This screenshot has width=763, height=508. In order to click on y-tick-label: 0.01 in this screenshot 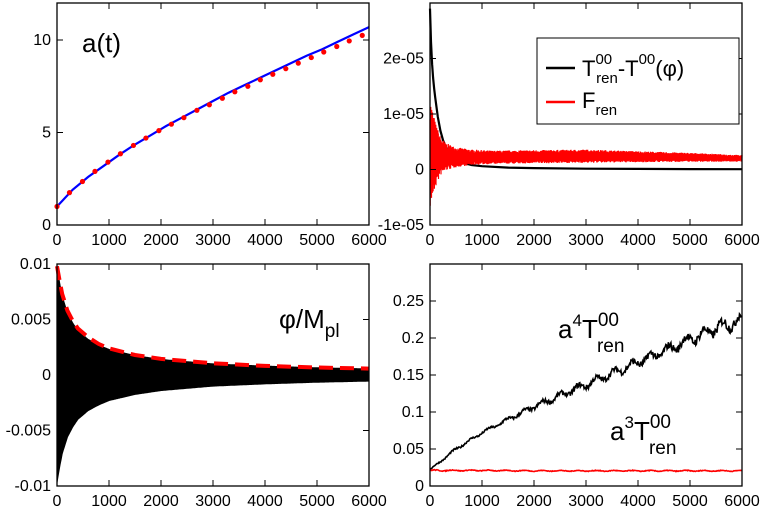, I will do `click(35, 264)`.